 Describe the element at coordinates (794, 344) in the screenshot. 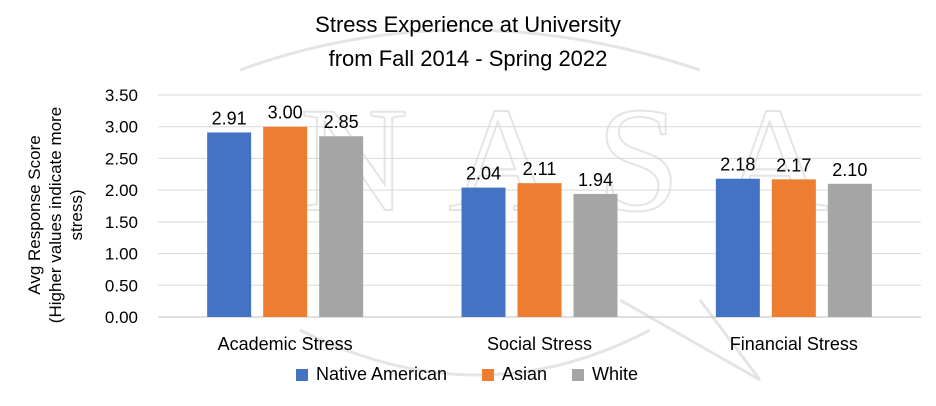

I see `x-category-label: Financial Stress` at that location.